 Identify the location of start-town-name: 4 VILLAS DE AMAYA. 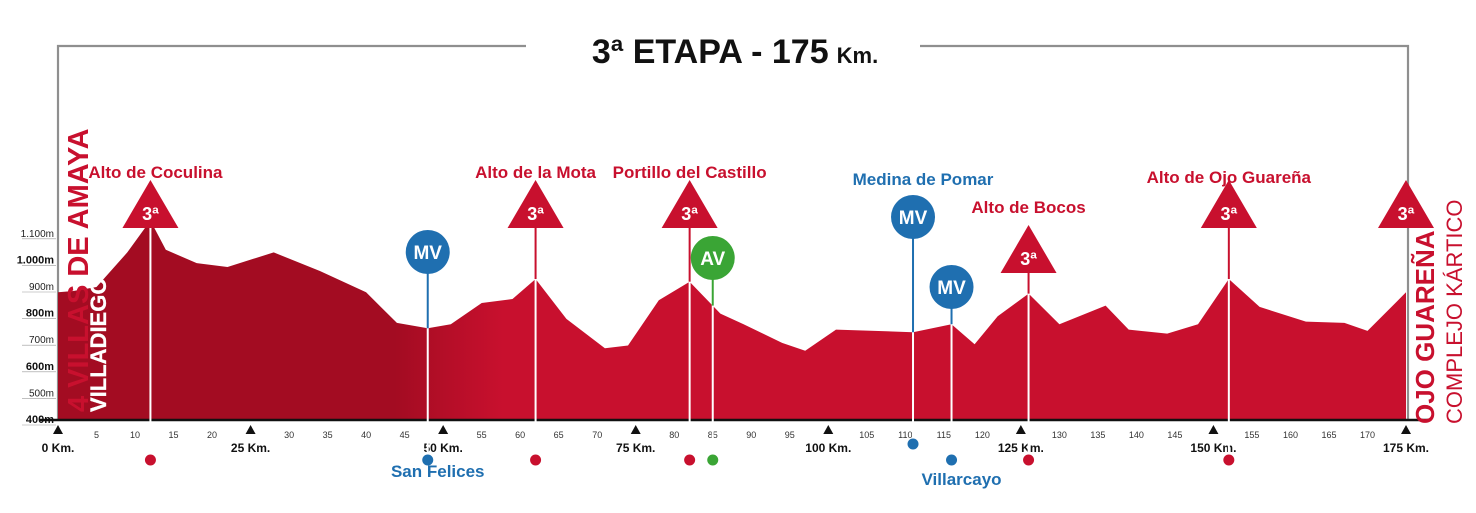
(79, 270).